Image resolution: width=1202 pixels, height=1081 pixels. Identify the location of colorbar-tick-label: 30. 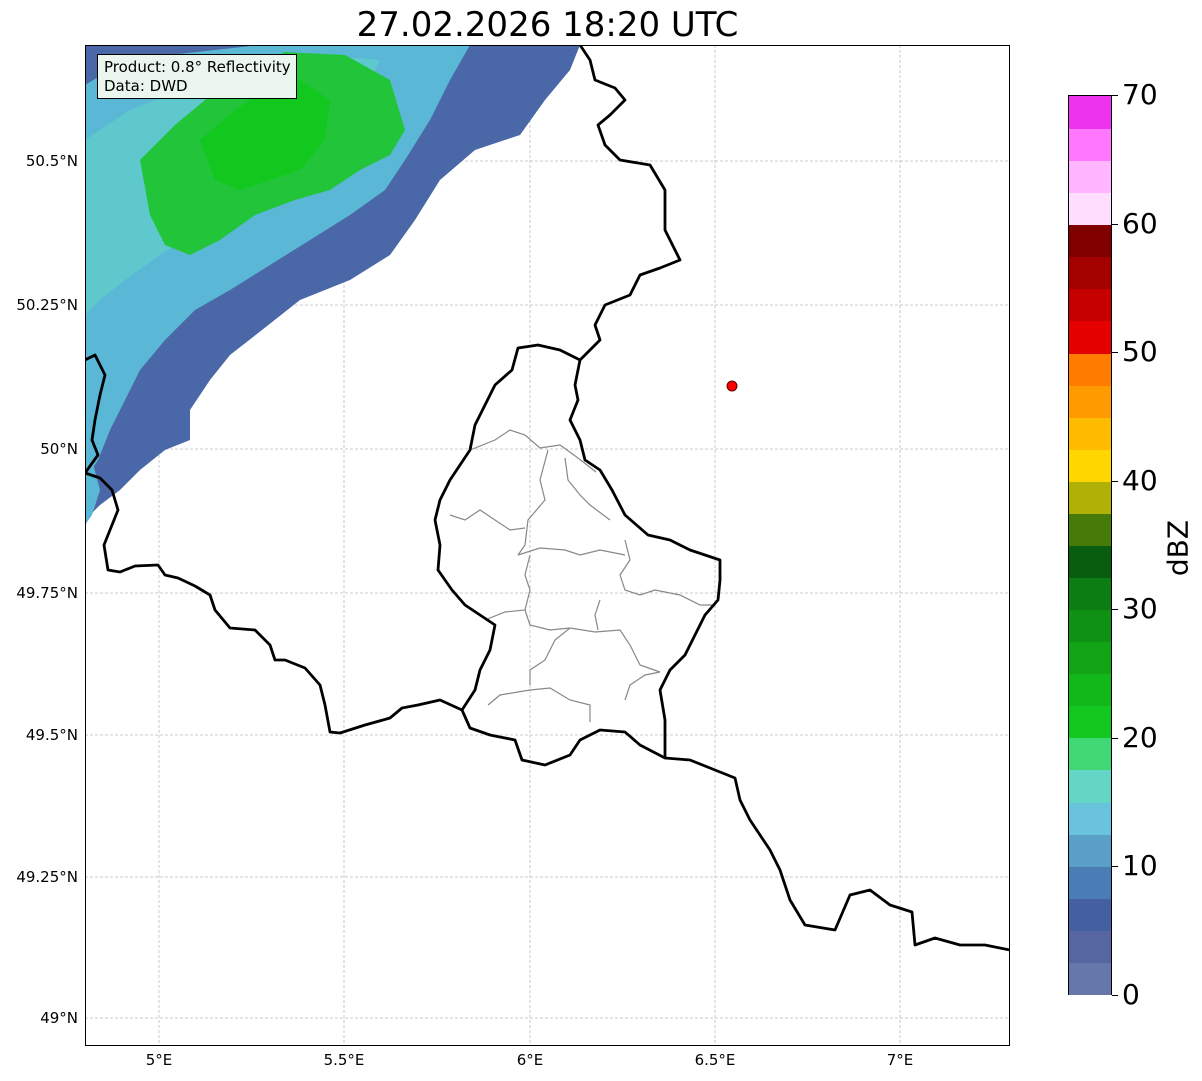
(1140, 608).